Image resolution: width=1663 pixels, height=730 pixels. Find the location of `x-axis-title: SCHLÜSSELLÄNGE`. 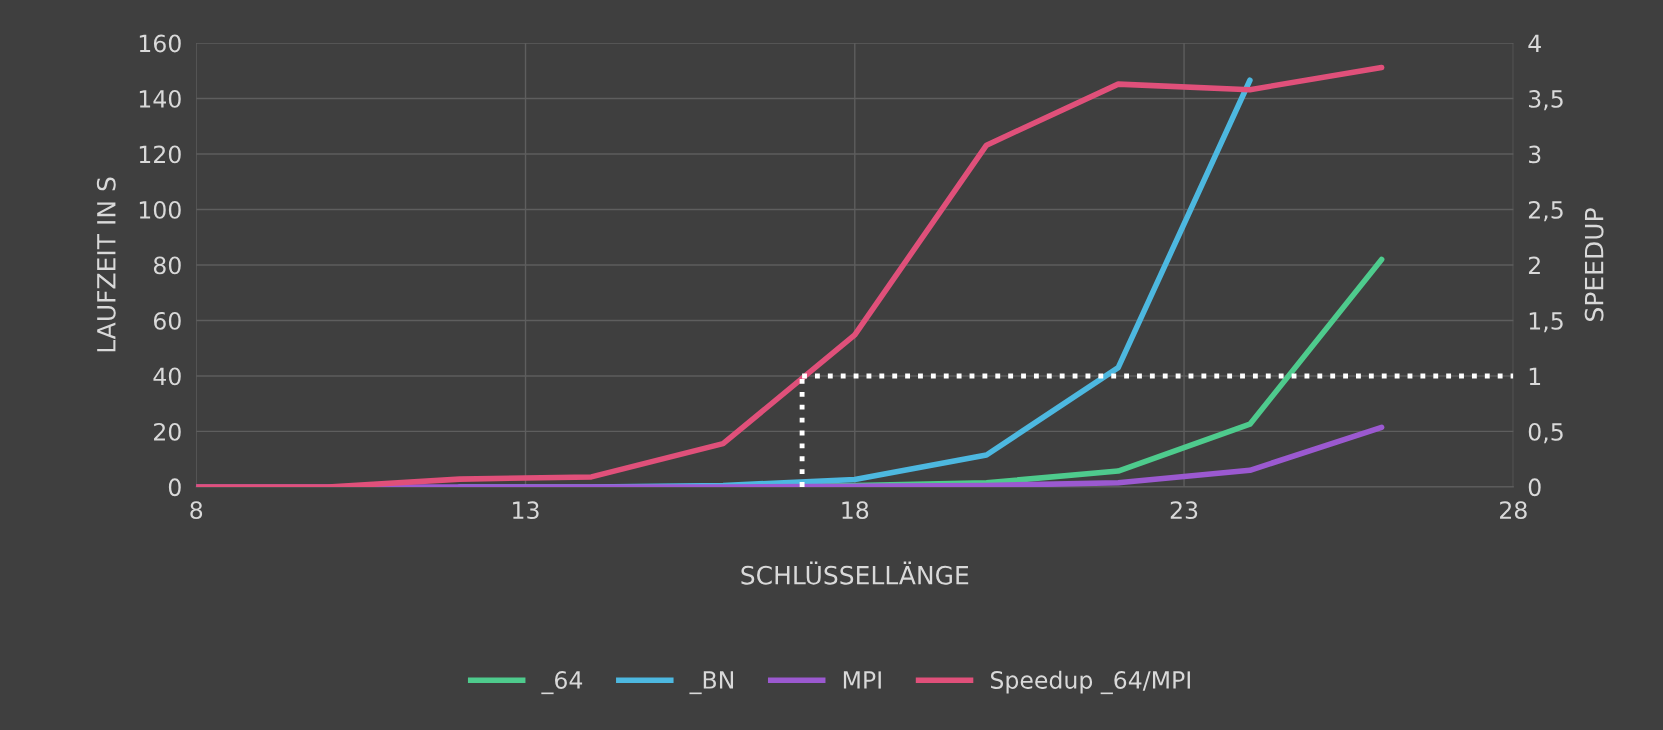

x-axis-title: SCHLÜSSELLÄNGE is located at coordinates (855, 573).